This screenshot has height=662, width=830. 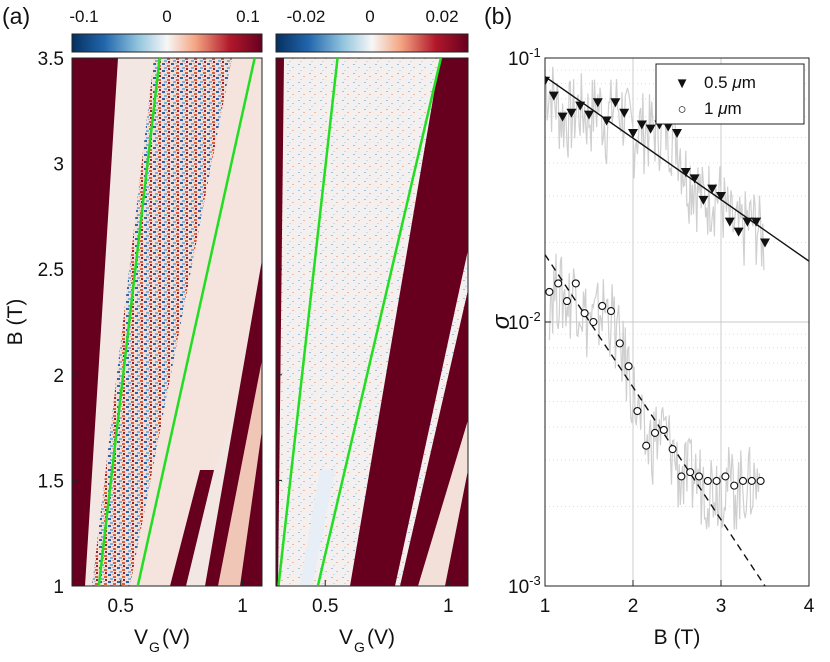 What do you see at coordinates (248, 16) in the screenshot?
I see `colorbar-left-max: 0.1` at bounding box center [248, 16].